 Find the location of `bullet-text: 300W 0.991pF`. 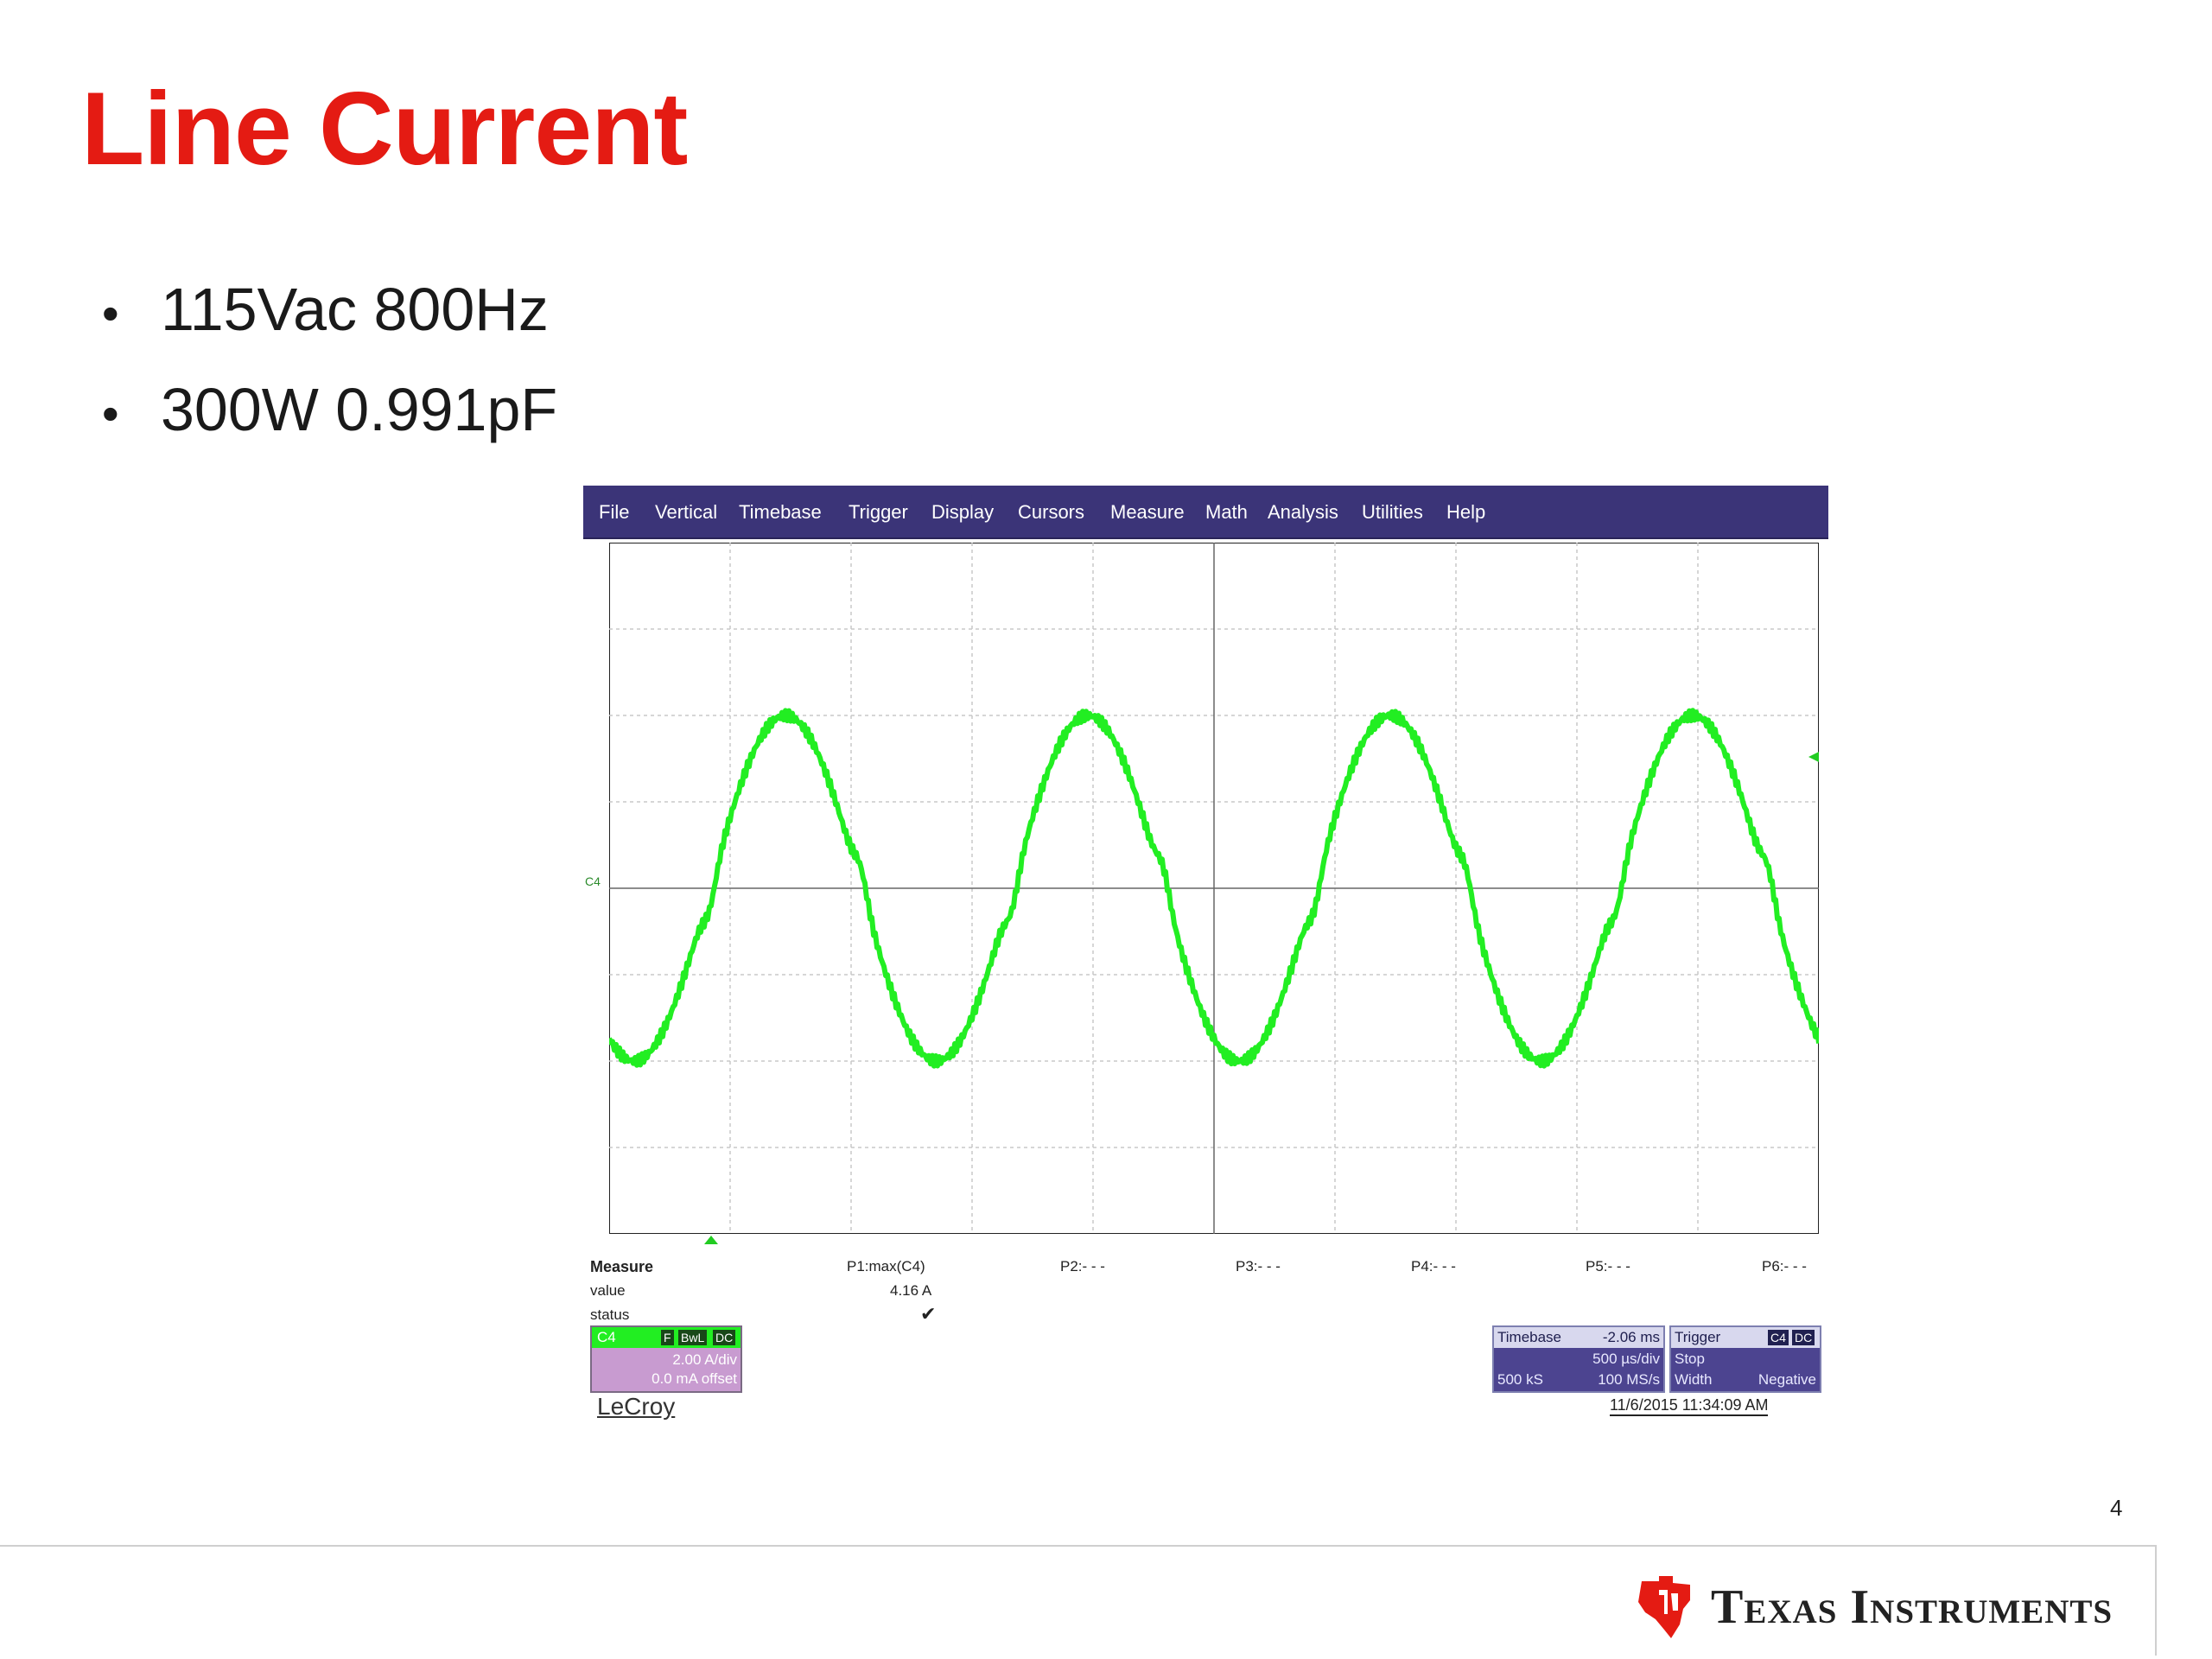

bullet-text: 300W 0.991pF is located at coordinates (359, 409).